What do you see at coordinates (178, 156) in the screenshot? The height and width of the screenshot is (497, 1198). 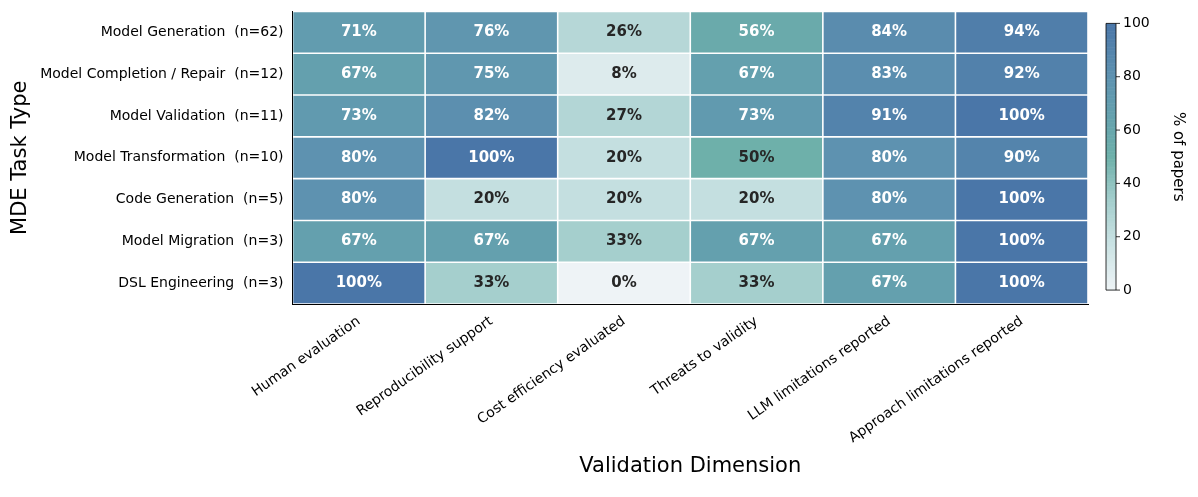 I see `y-tick-label: Model Transformation (n=10)` at bounding box center [178, 156].